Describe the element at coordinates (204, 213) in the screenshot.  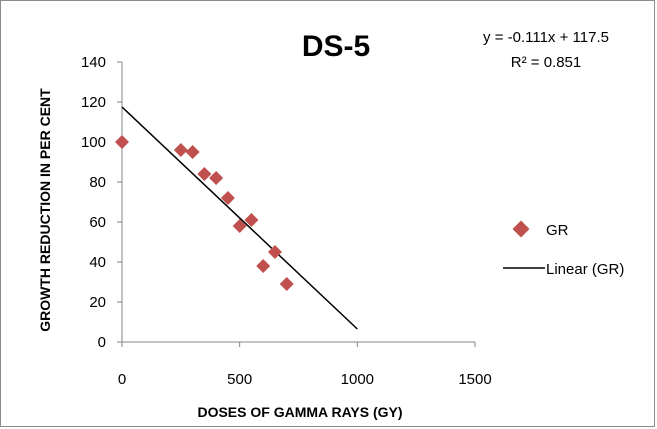
I see `data-points` at that location.